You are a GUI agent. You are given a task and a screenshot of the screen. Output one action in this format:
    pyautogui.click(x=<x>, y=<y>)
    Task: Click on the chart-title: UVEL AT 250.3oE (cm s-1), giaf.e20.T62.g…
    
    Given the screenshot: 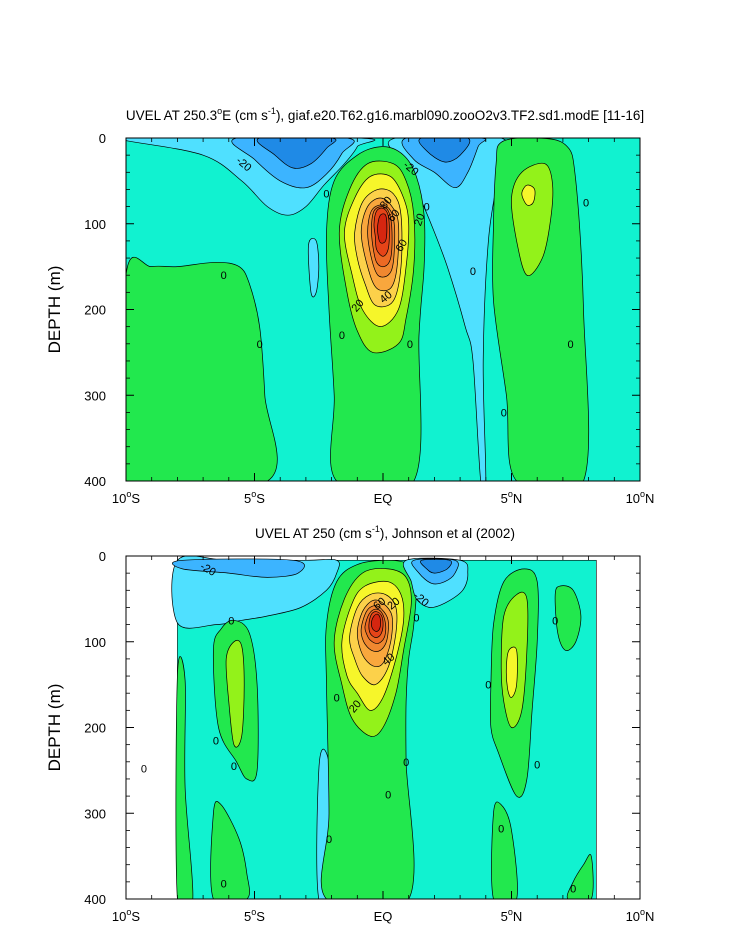 What is the action you would take?
    pyautogui.click(x=385, y=114)
    